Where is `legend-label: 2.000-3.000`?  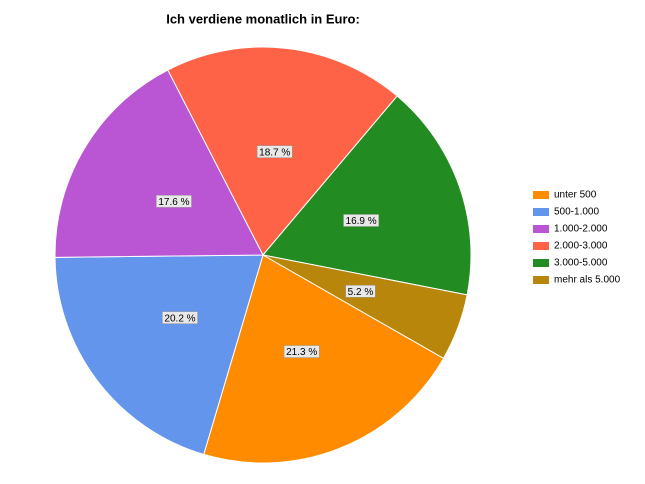 legend-label: 2.000-3.000 is located at coordinates (581, 246).